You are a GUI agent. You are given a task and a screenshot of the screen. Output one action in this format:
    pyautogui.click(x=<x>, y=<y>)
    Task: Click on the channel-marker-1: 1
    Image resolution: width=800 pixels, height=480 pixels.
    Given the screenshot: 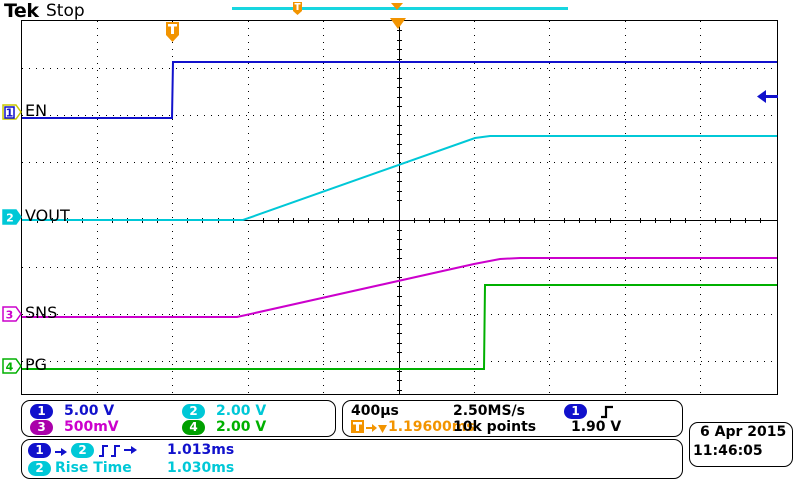 What is the action you would take?
    pyautogui.click(x=12, y=112)
    